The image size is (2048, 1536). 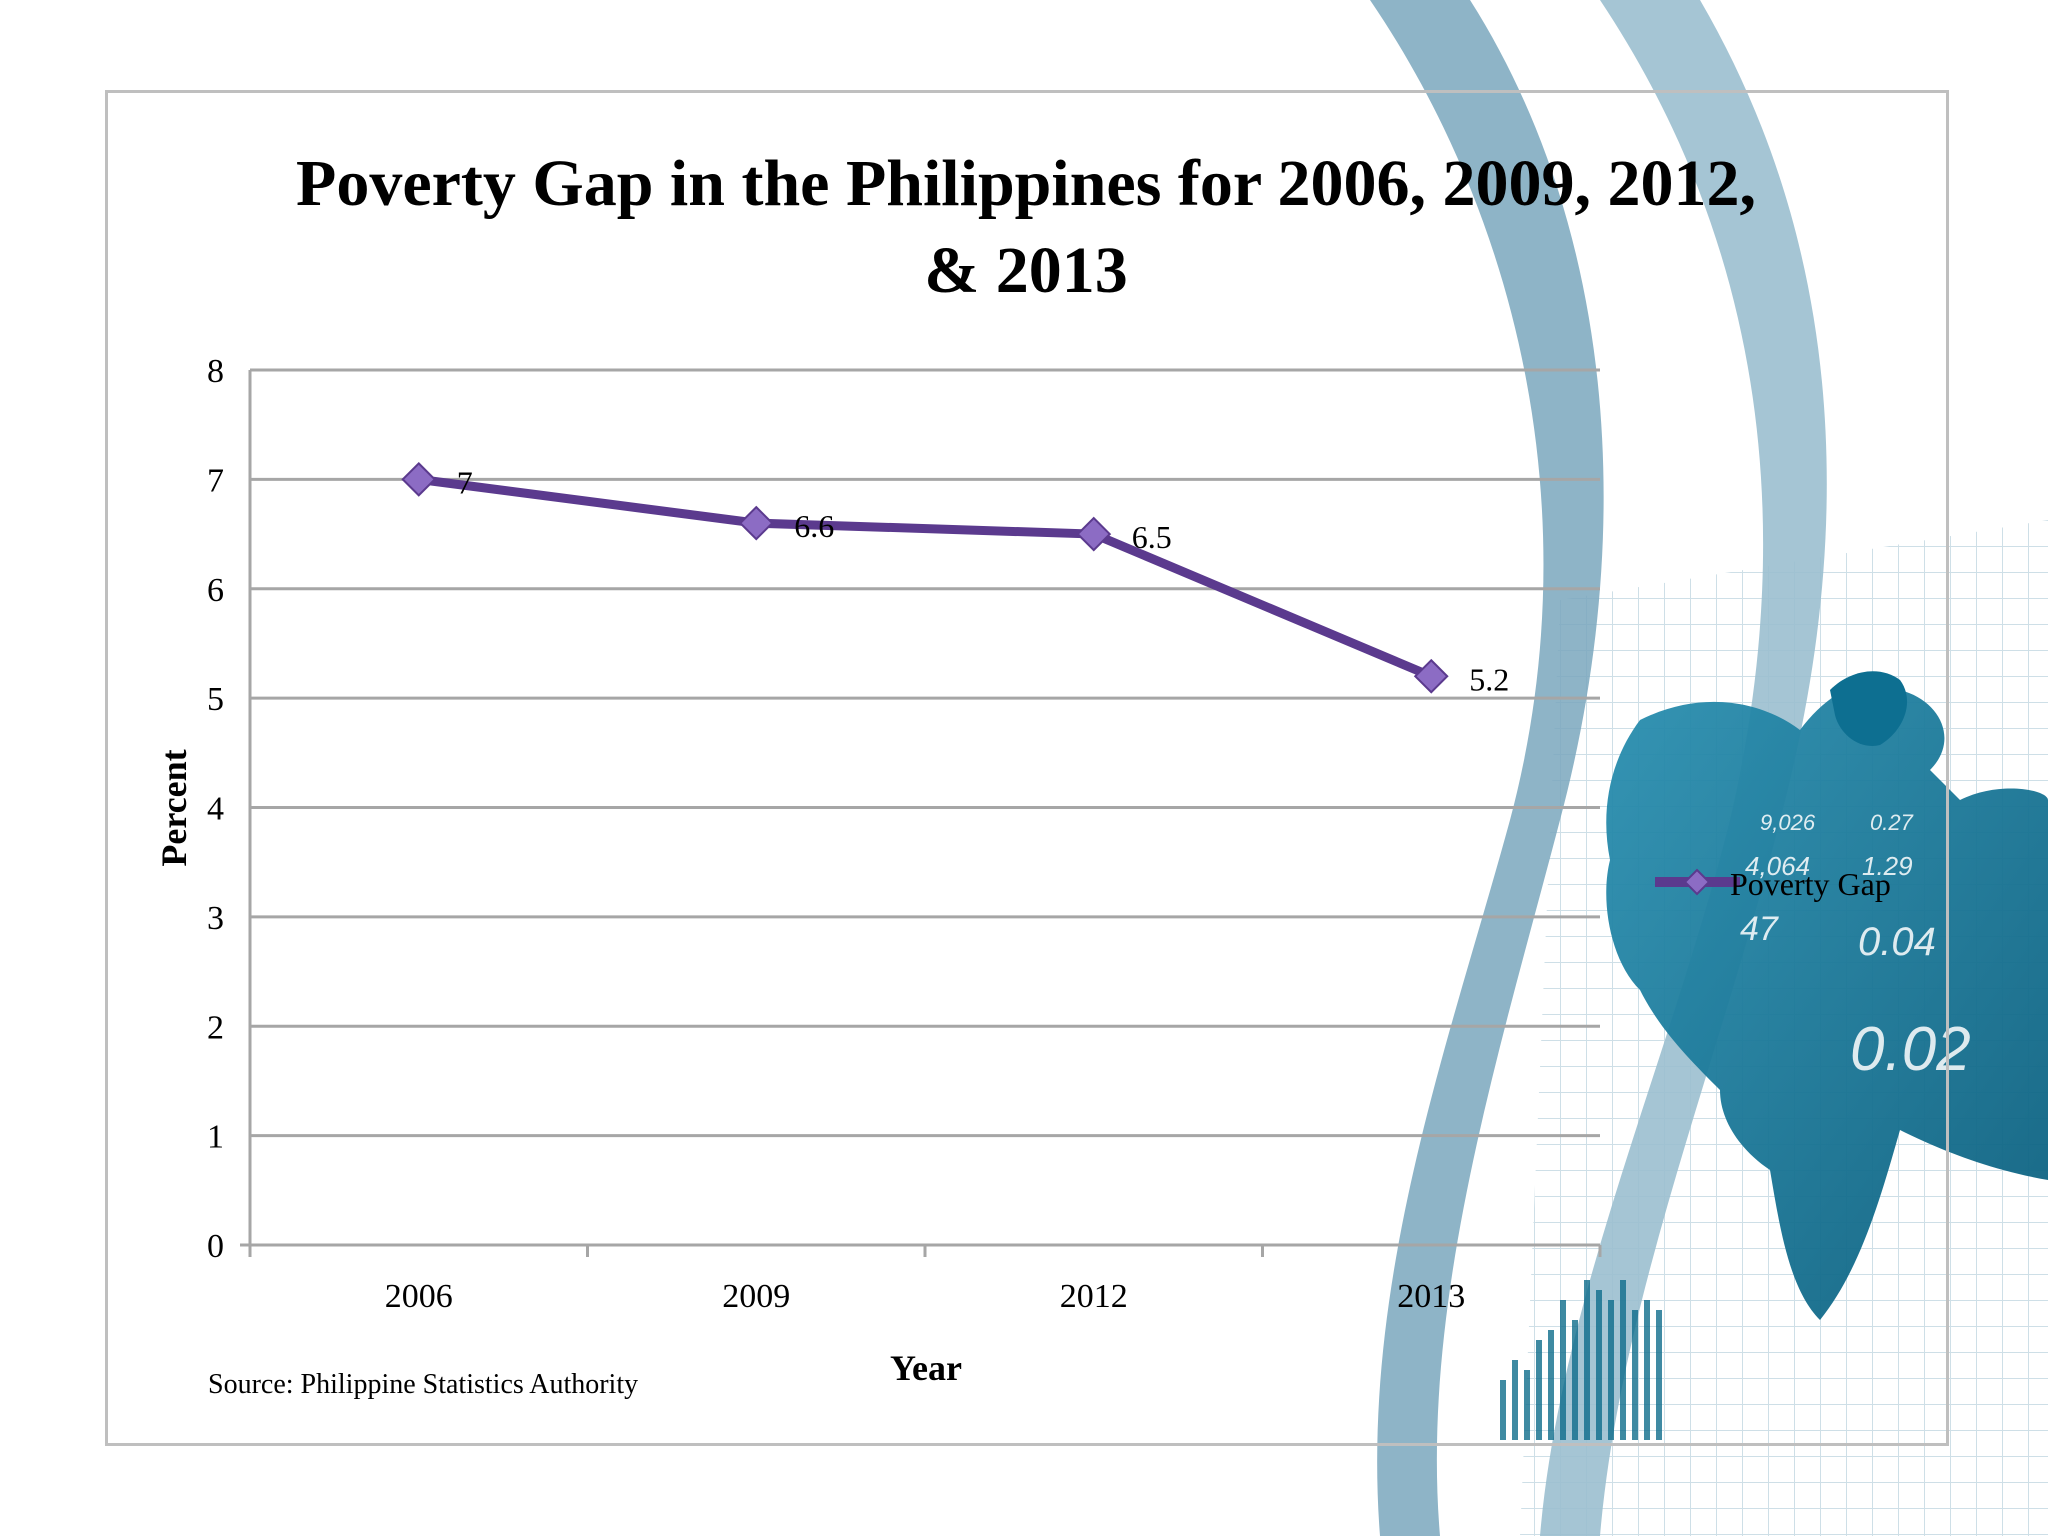 I want to click on y-tick-label: 8, so click(x=215, y=371).